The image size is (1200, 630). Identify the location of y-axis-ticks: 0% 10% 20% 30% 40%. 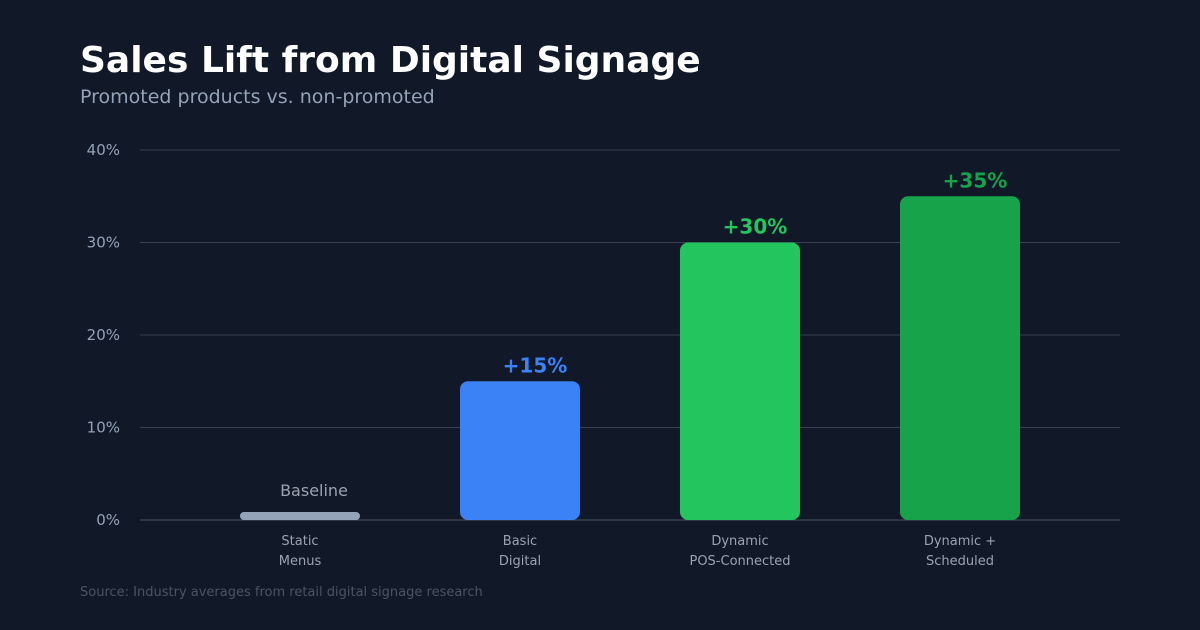
(103, 335).